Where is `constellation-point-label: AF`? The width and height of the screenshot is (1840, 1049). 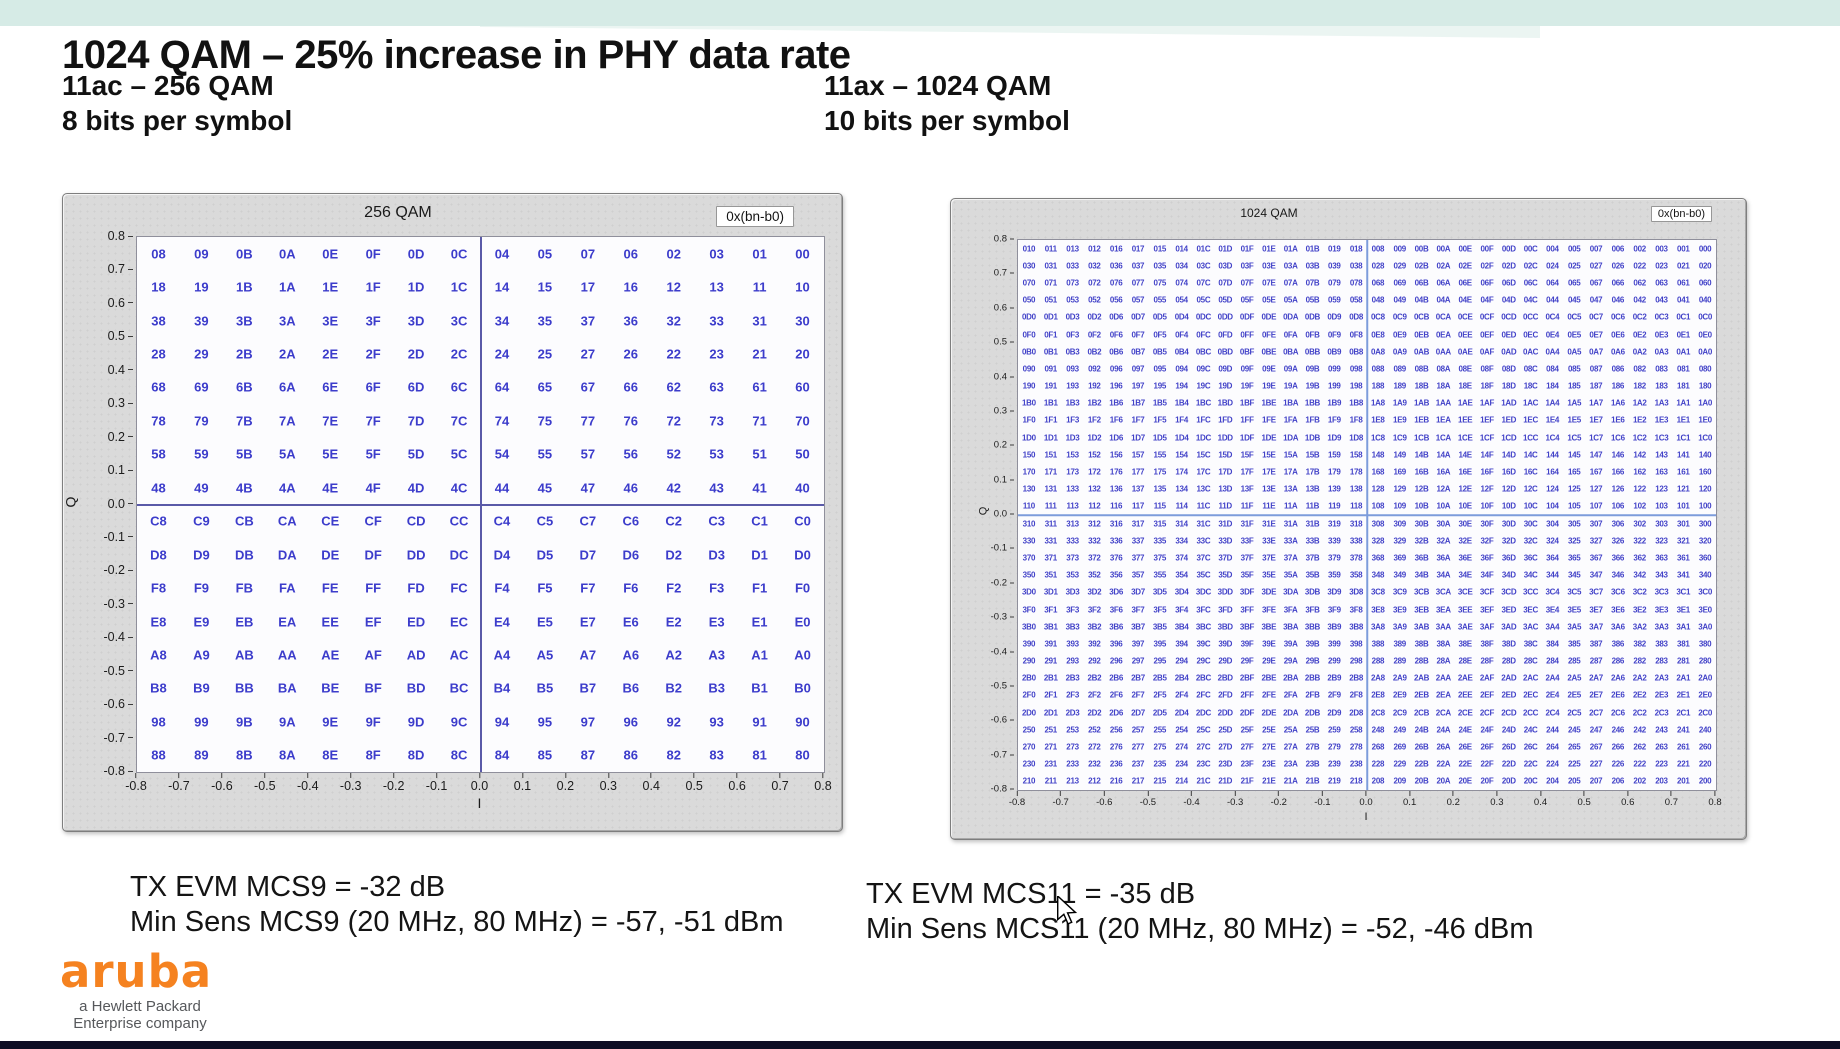 constellation-point-label: AF is located at coordinates (373, 655).